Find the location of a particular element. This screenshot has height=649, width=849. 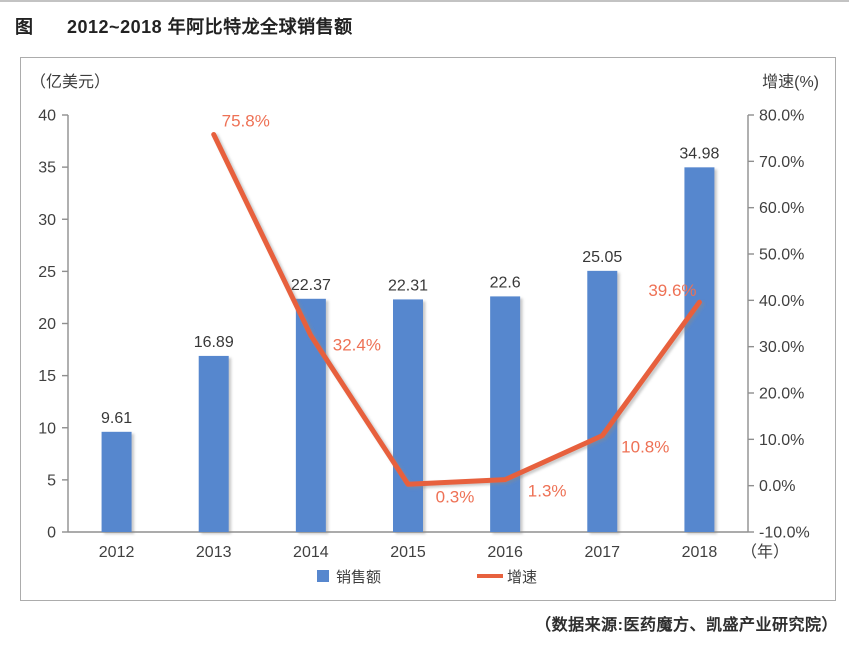

legend-item-sales: 销售额 is located at coordinates (349, 577).